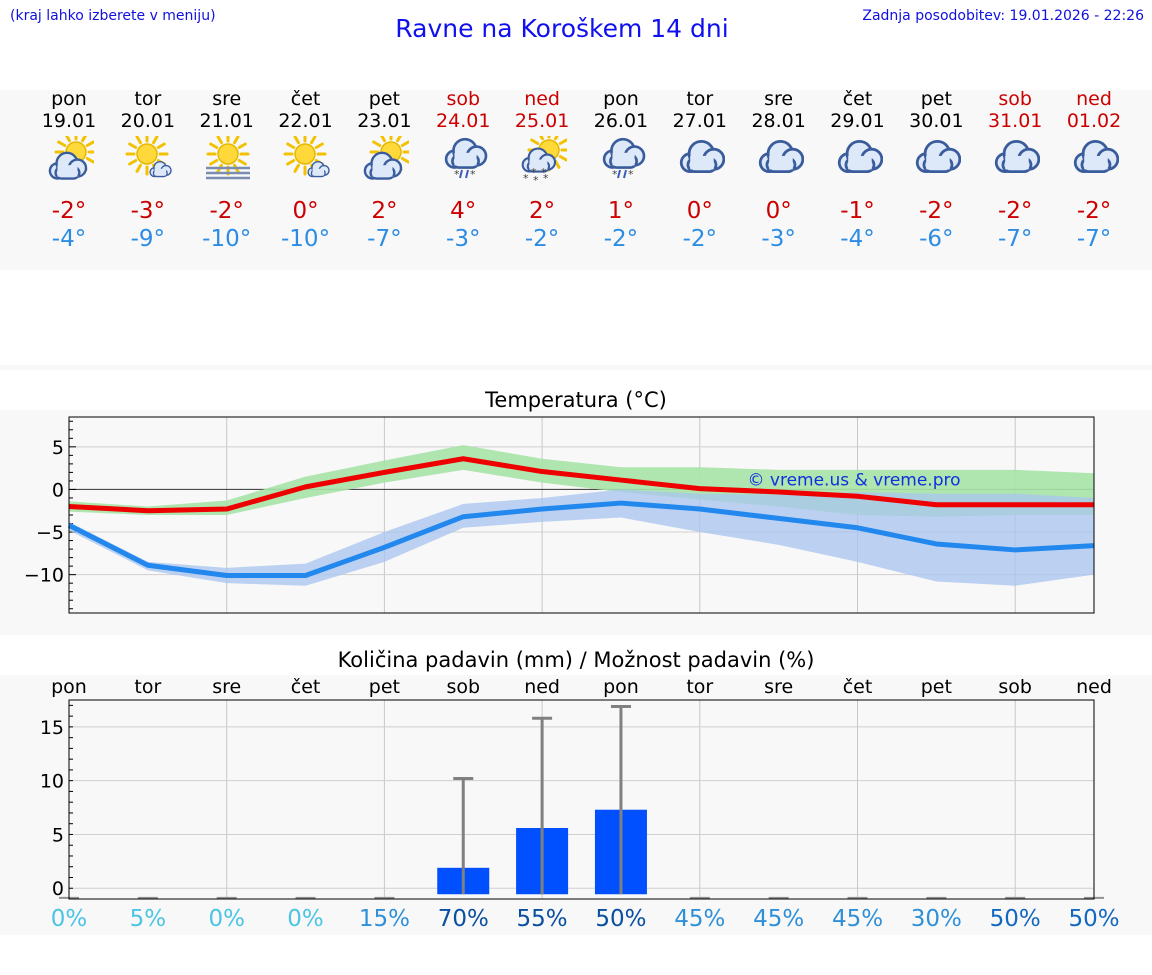 This screenshot has height=975, width=1152. I want to click on day-date: 26.01, so click(621, 121).